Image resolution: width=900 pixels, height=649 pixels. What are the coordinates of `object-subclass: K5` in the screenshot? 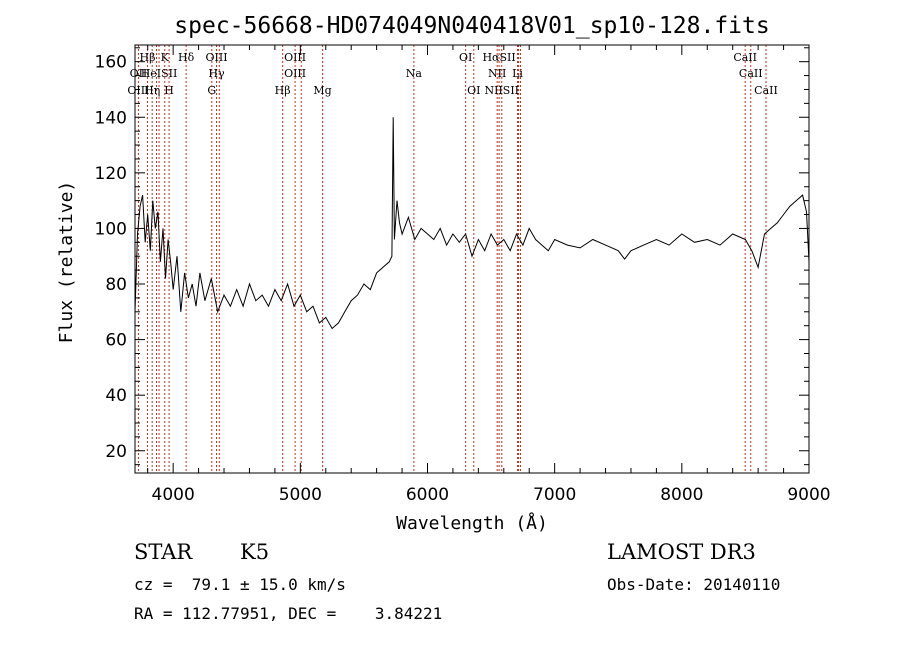 It's located at (255, 552).